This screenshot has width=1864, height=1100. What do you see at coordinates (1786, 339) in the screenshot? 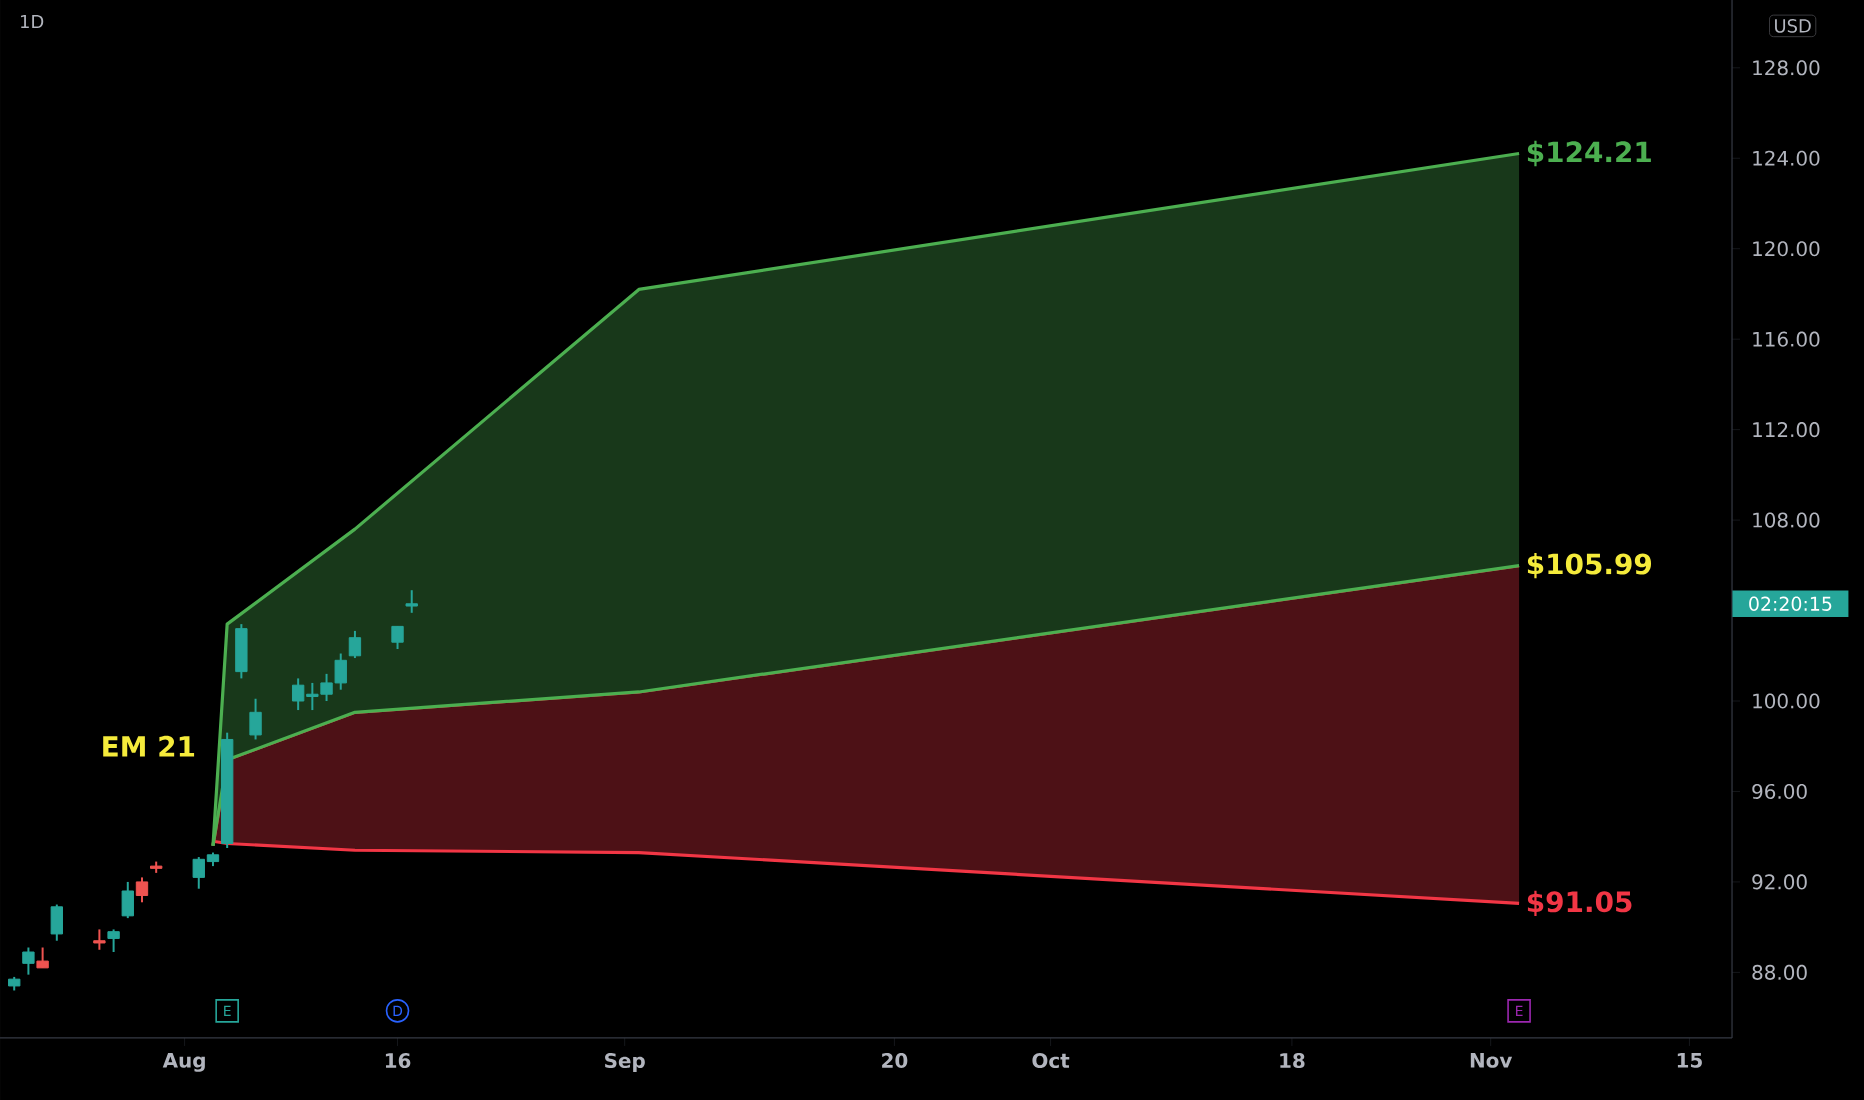
I see `y-tick-label: 116.00` at bounding box center [1786, 339].